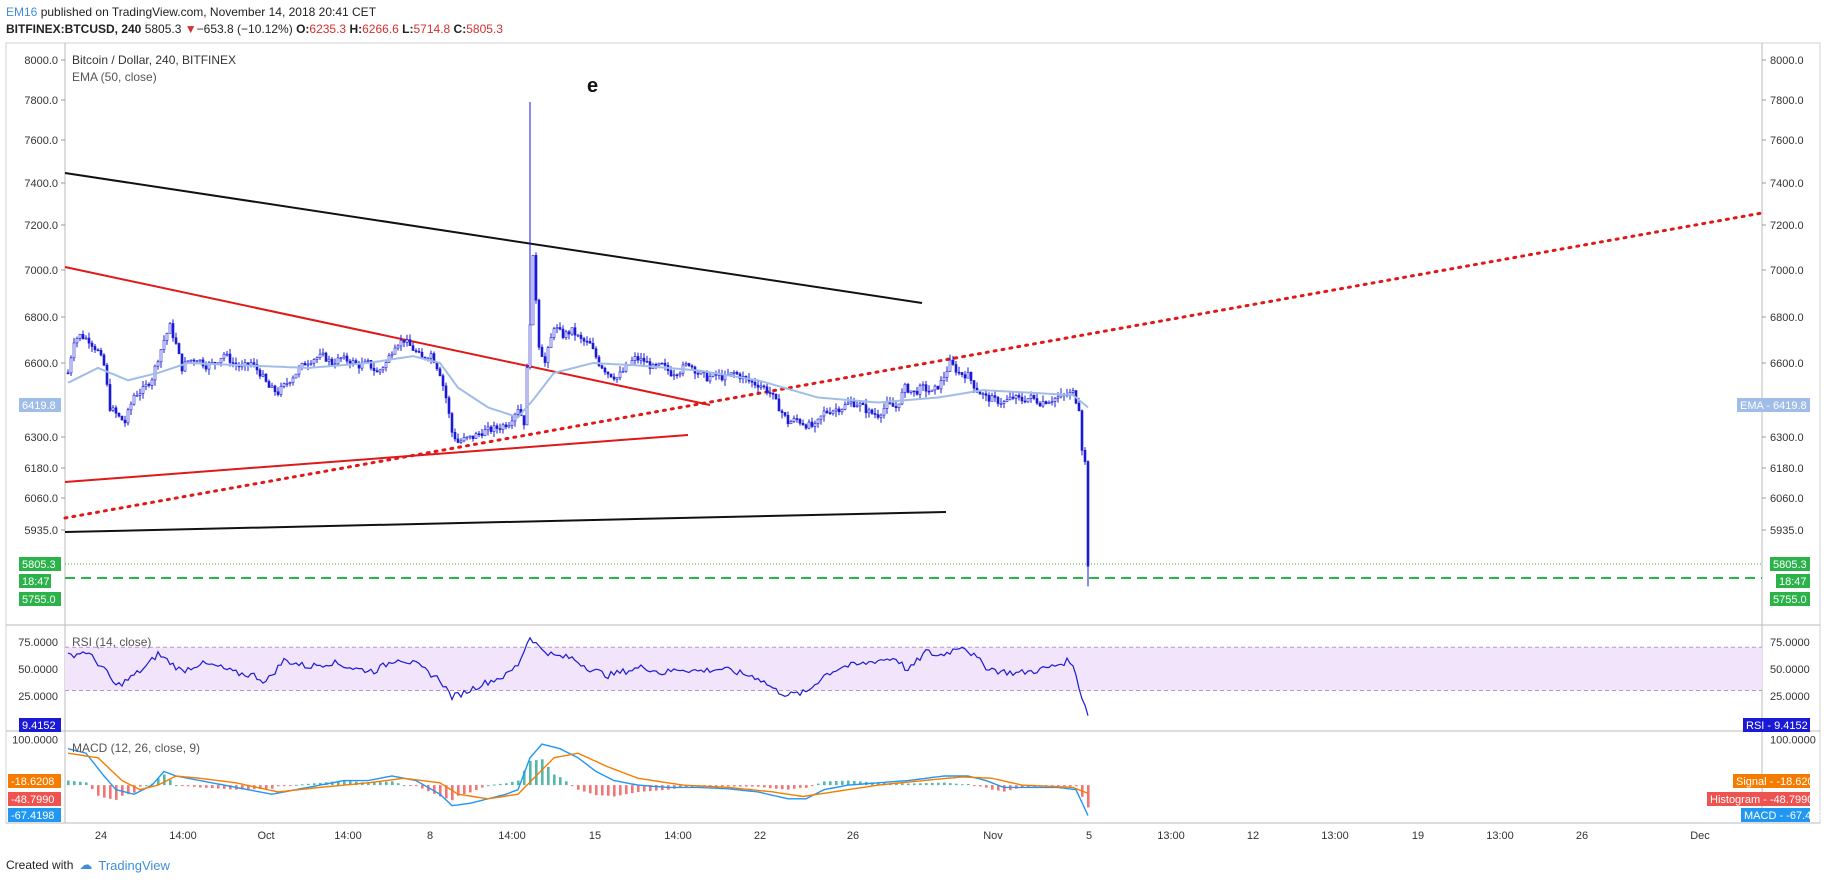  What do you see at coordinates (1790, 670) in the screenshot?
I see `rsi-right-tick: 50.0000` at bounding box center [1790, 670].